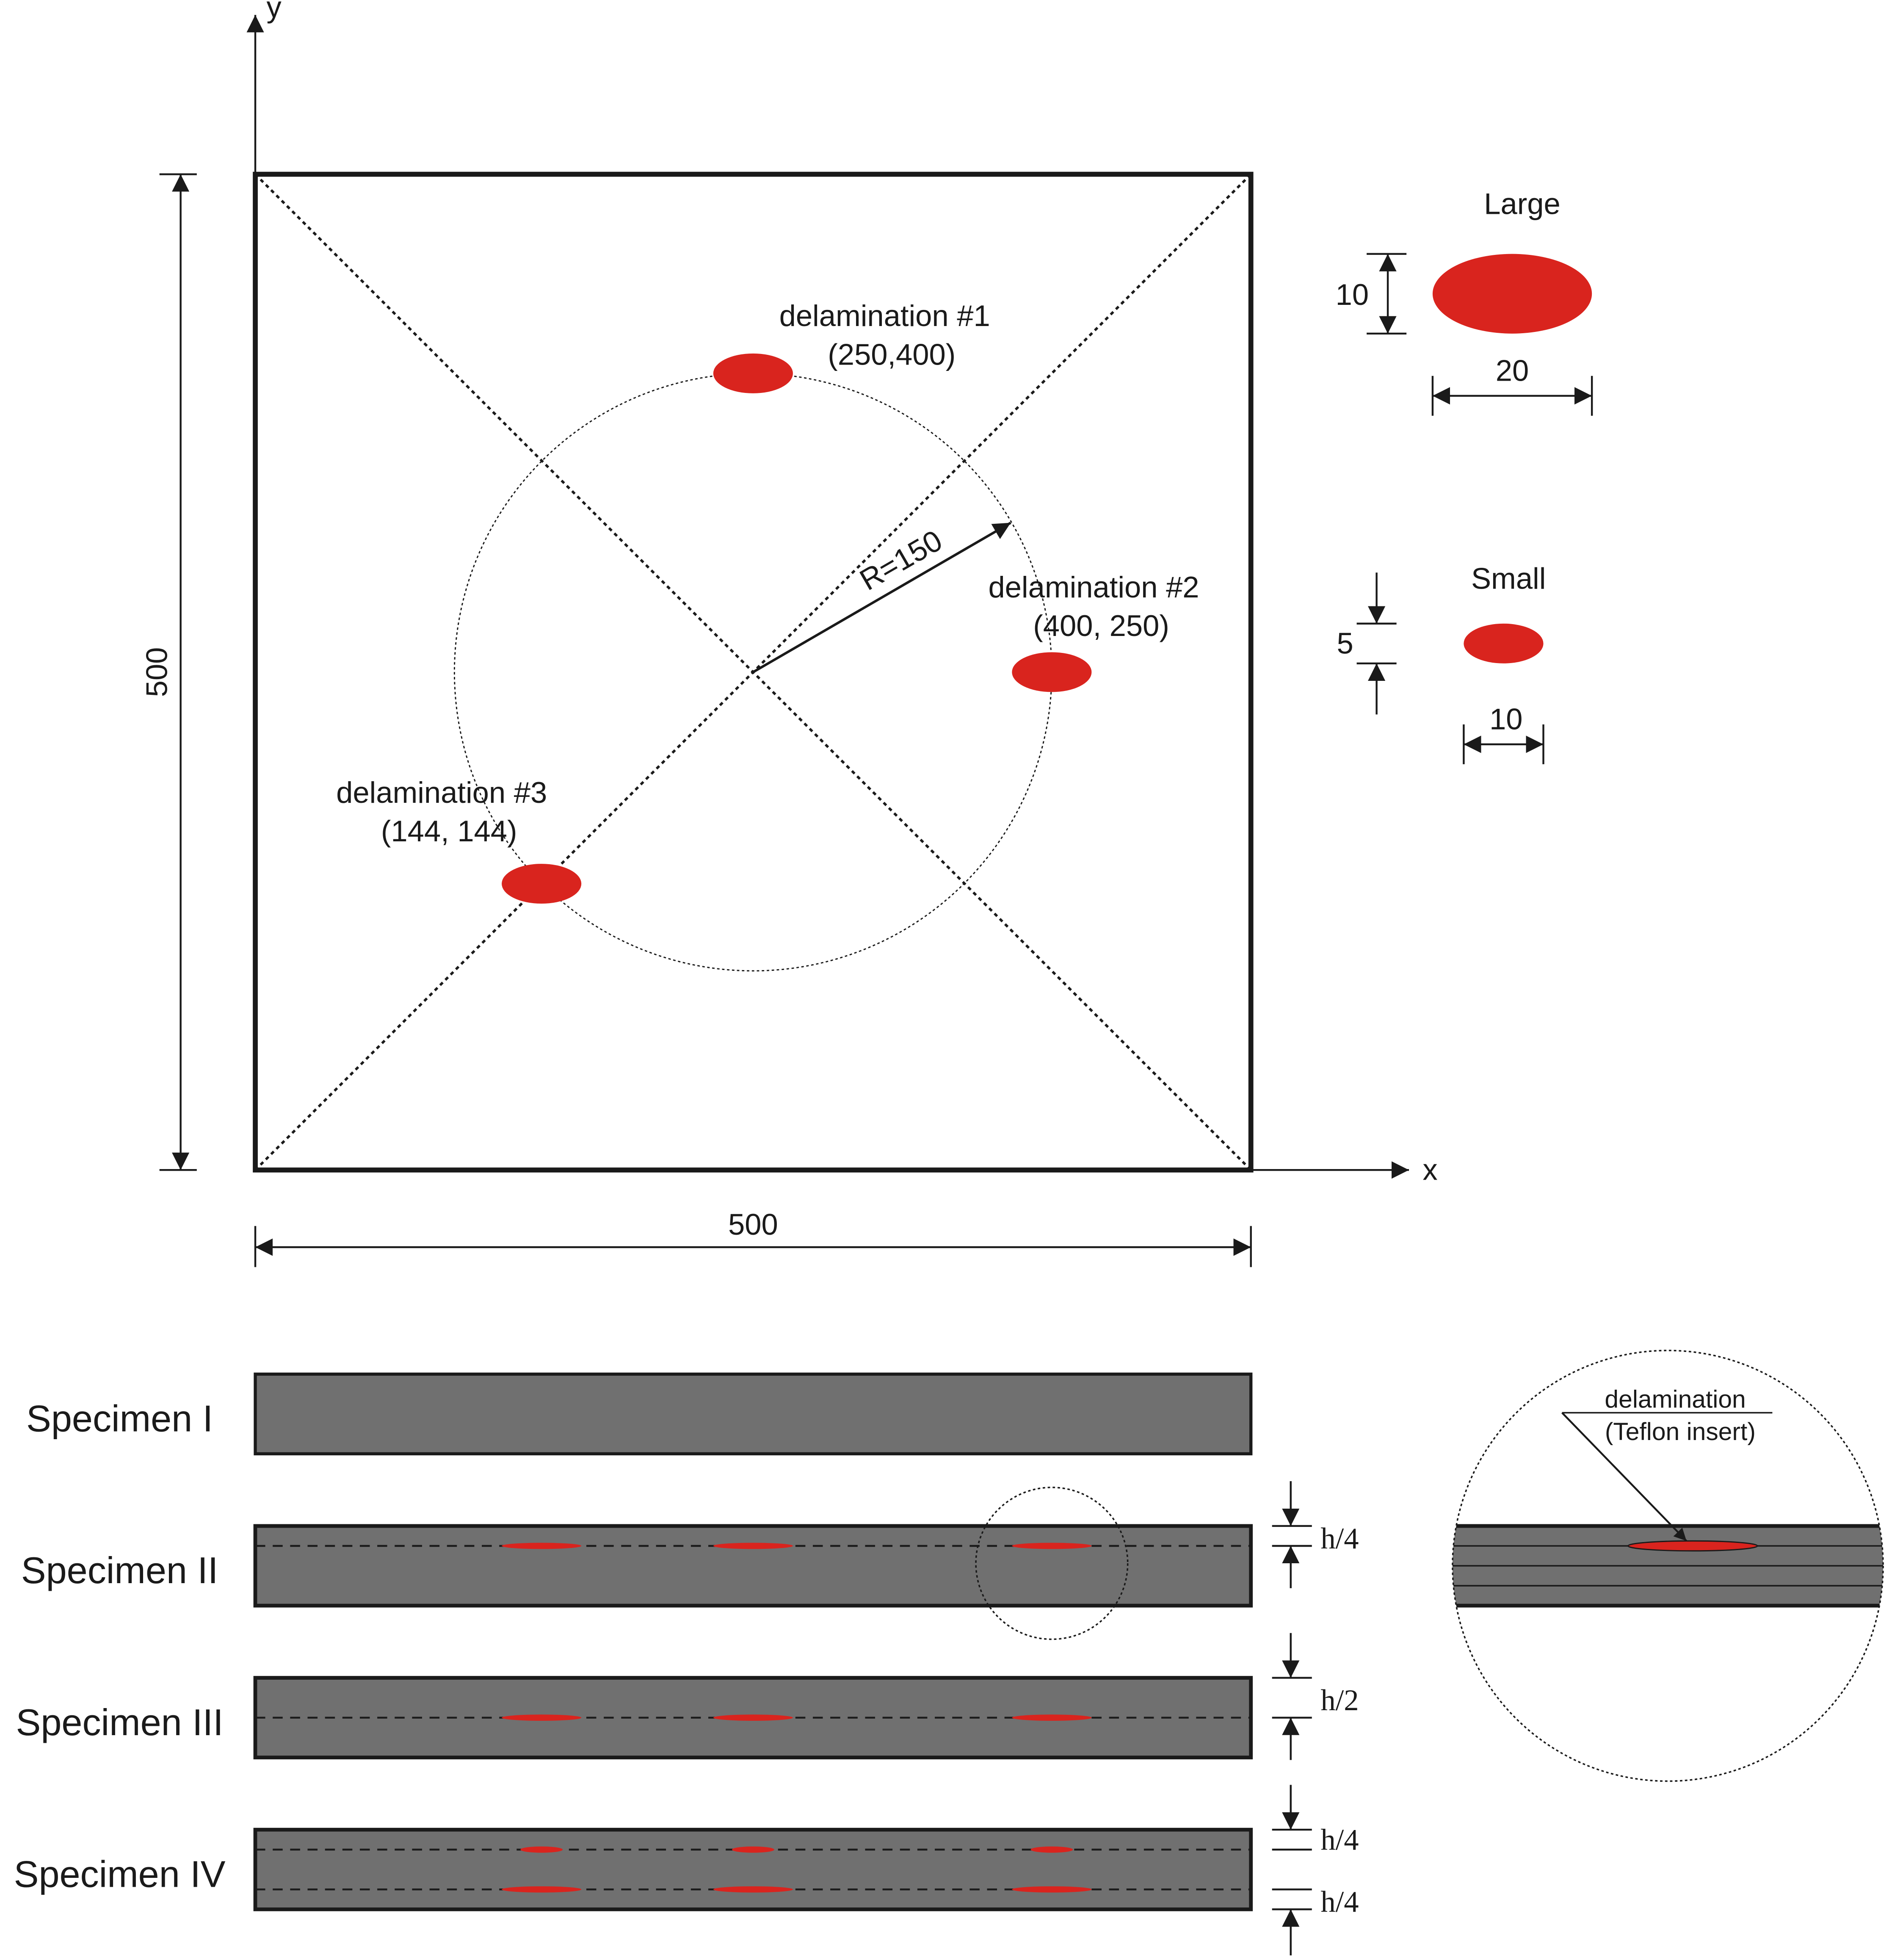 The image size is (1892, 1960). I want to click on height-label: 500, so click(156, 672).